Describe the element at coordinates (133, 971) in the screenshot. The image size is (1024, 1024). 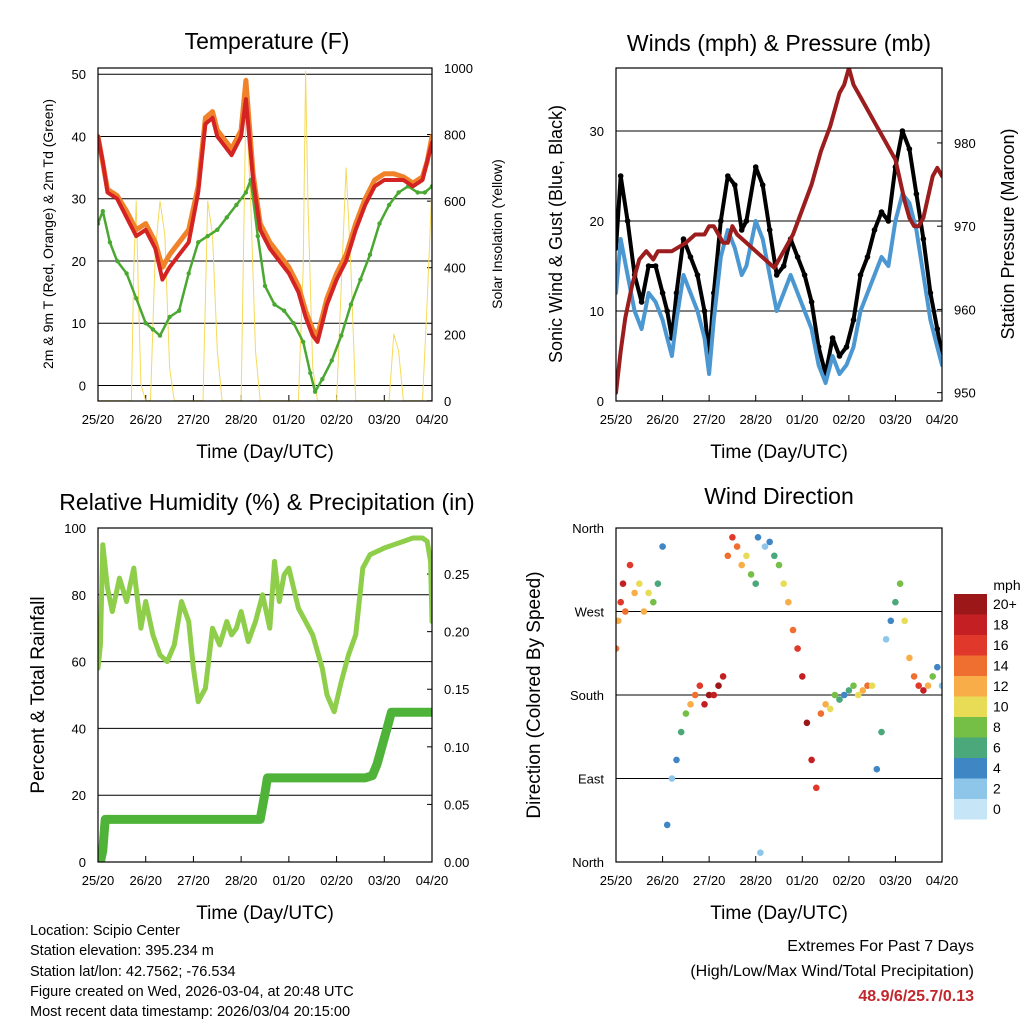
I see `latlon-text: Station lat/lon: 42.7562; -76.534` at that location.